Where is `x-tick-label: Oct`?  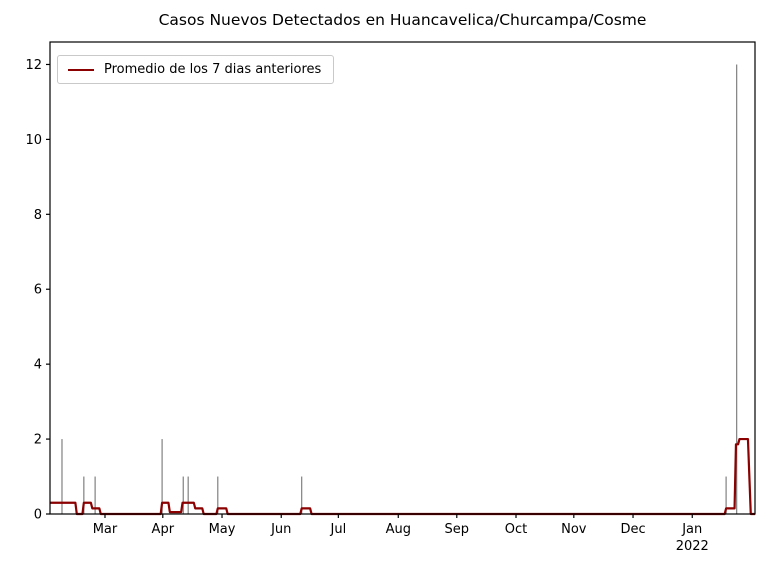
x-tick-label: Oct is located at coordinates (516, 529).